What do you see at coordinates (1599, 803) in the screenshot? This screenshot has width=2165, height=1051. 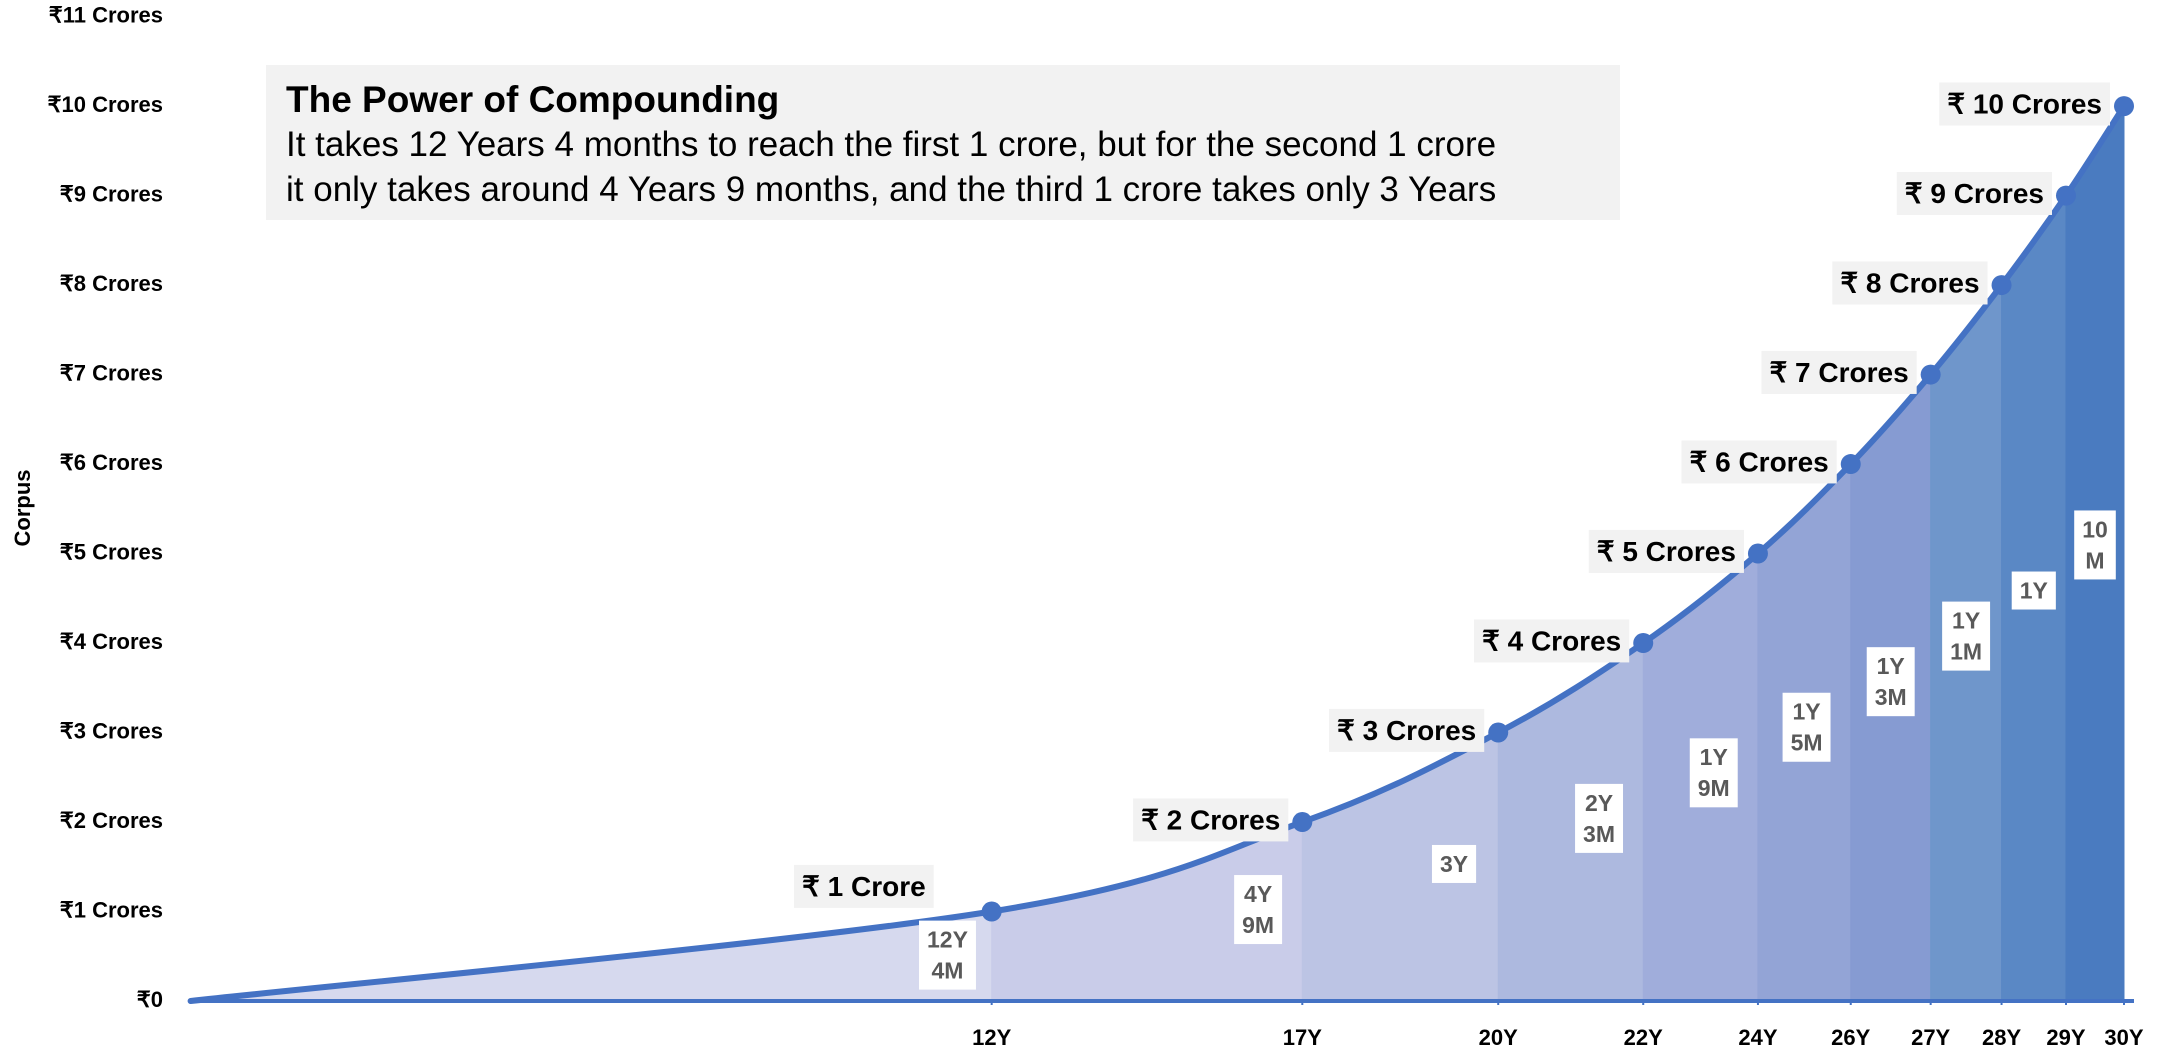 I see `duration-line: 2Y` at bounding box center [1599, 803].